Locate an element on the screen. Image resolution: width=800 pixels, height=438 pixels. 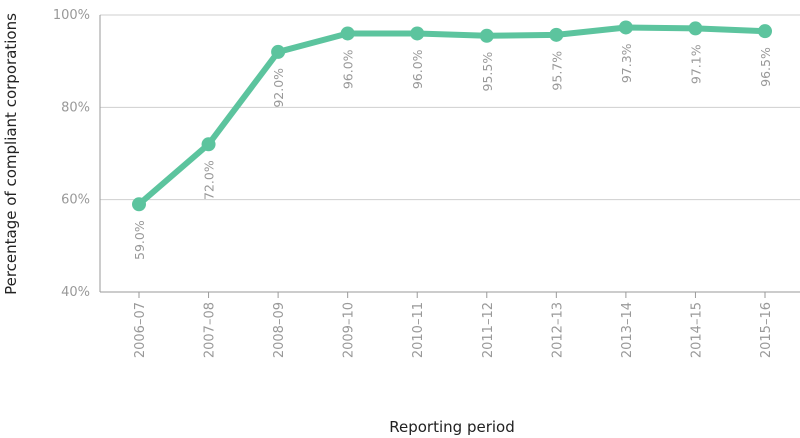
y-axis-title: Percentage of compliant corporations is located at coordinates (11, 154).